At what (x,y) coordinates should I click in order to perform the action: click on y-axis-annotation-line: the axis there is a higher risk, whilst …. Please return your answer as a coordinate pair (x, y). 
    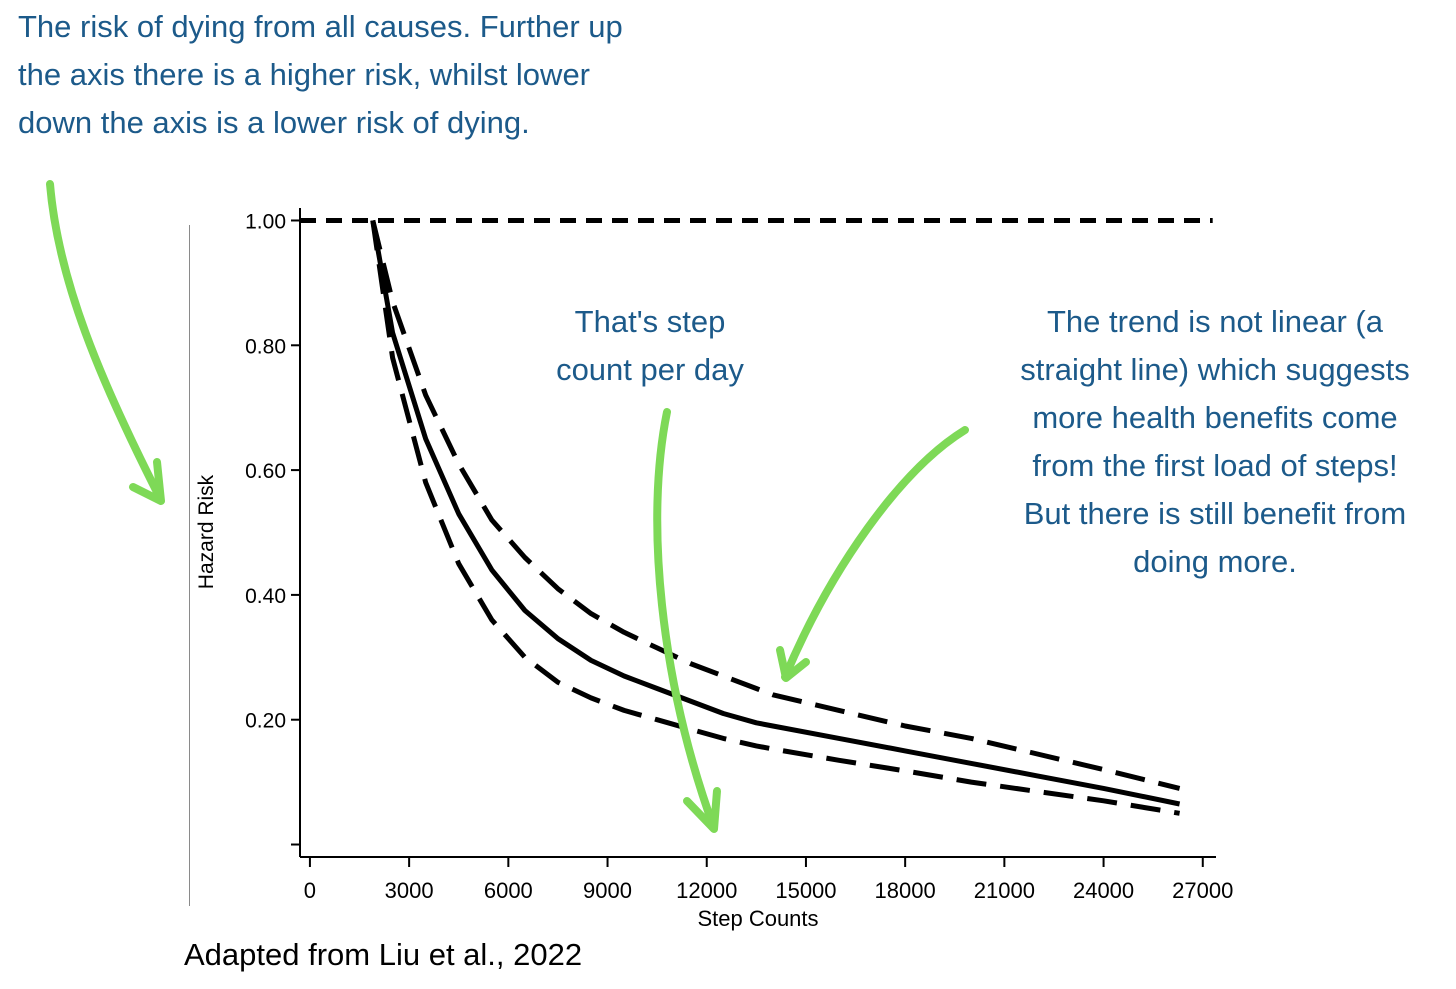
    Looking at the image, I should click on (304, 74).